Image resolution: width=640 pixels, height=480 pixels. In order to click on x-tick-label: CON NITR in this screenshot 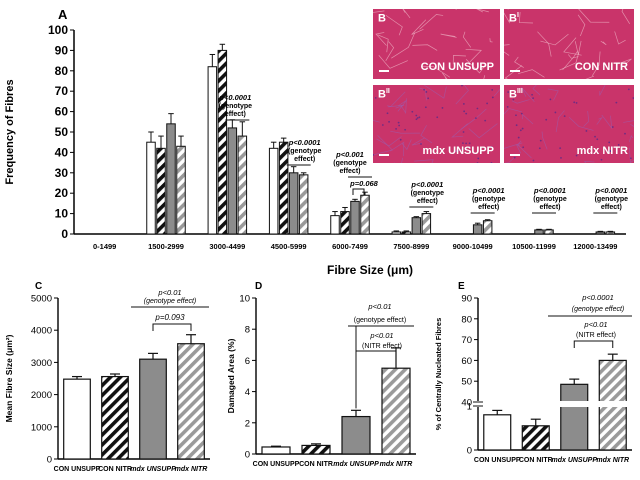, I will do `click(115, 469)`.